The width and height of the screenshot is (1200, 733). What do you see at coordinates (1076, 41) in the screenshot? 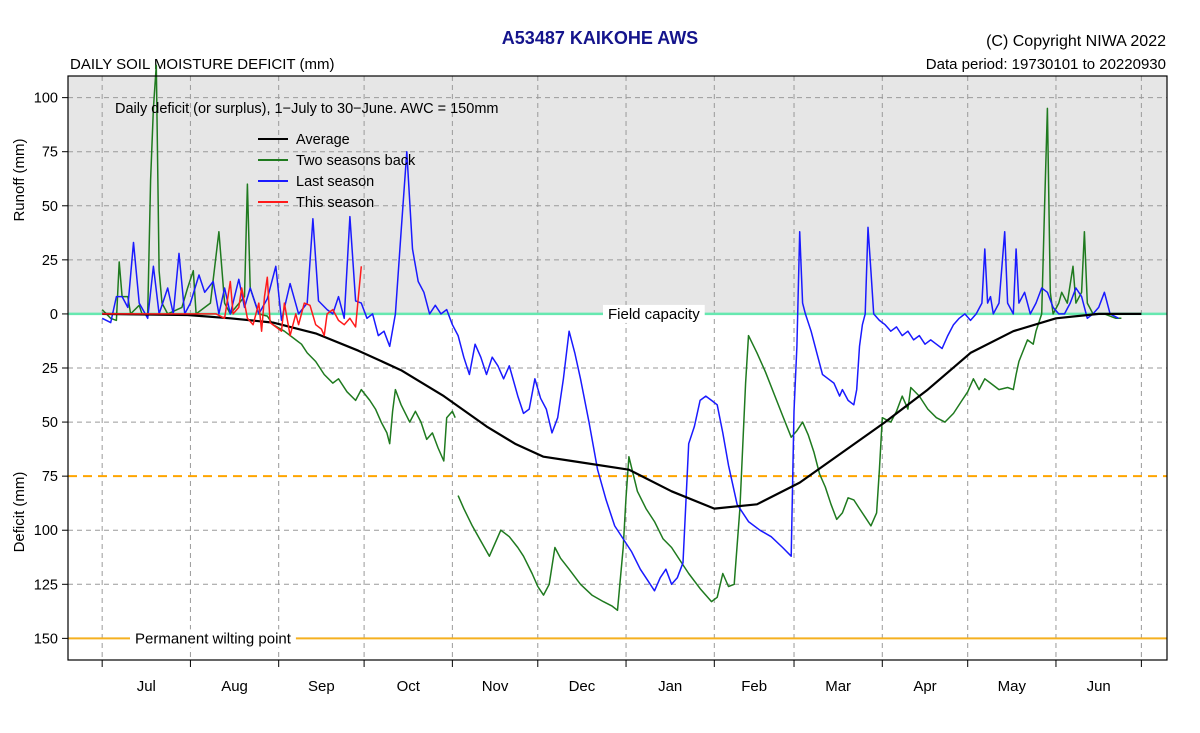
I see `copyright-notice: (C) Copyright NIWA 2022` at bounding box center [1076, 41].